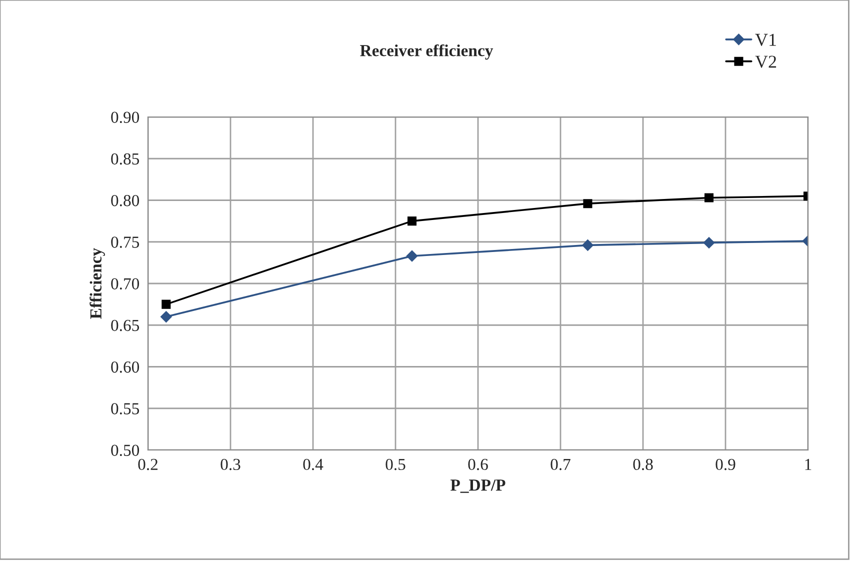 The width and height of the screenshot is (853, 562). Describe the element at coordinates (560, 464) in the screenshot. I see `x-tick-label: 0.7` at that location.